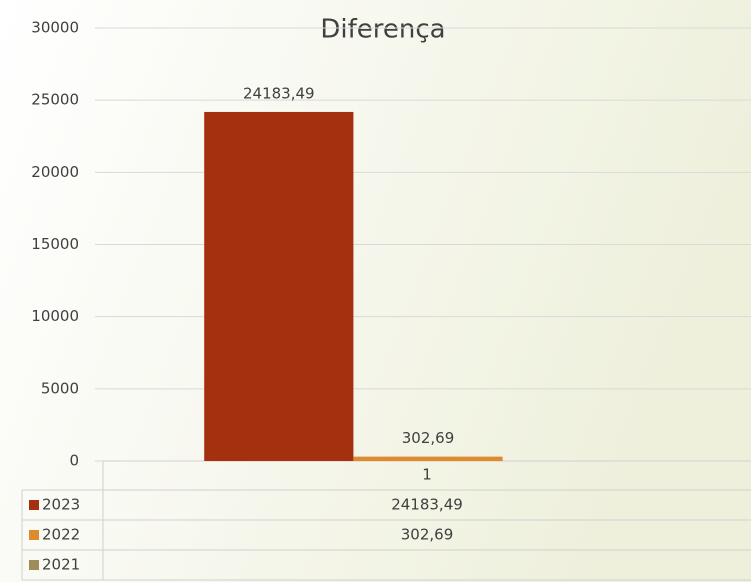 This screenshot has width=751, height=582. I want to click on data-label: 24183,49, so click(279, 93).